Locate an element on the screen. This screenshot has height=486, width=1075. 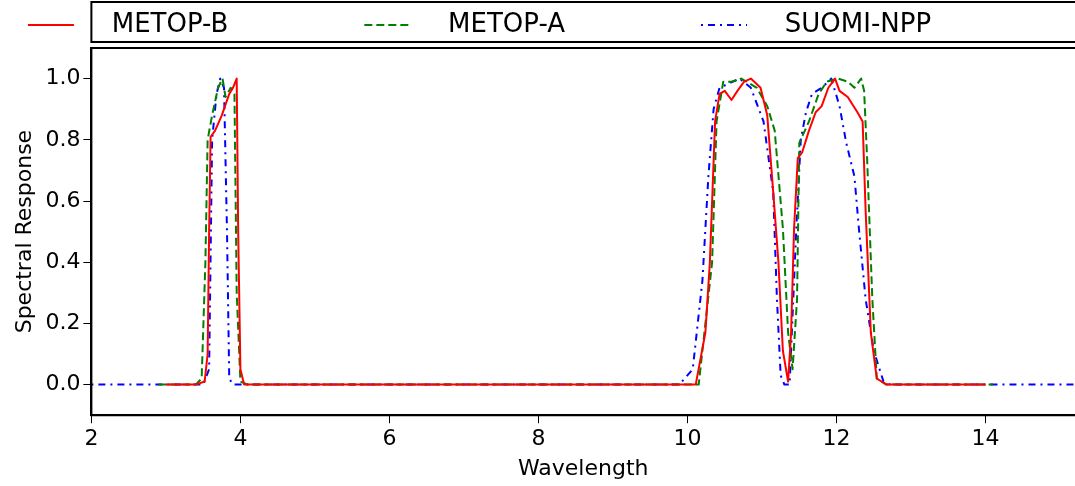
x-tick-label: 4 is located at coordinates (240, 438).